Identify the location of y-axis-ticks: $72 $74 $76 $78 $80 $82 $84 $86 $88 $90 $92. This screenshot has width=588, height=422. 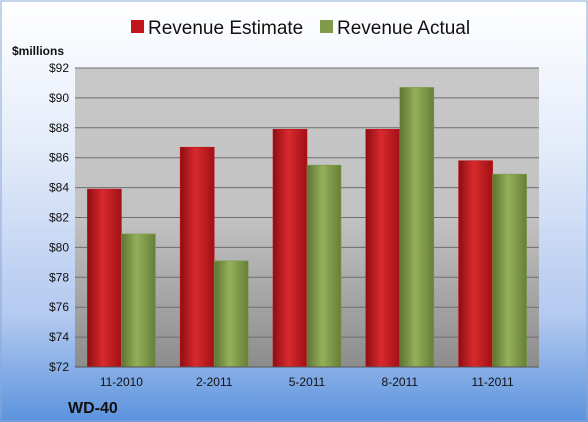
(59, 217).